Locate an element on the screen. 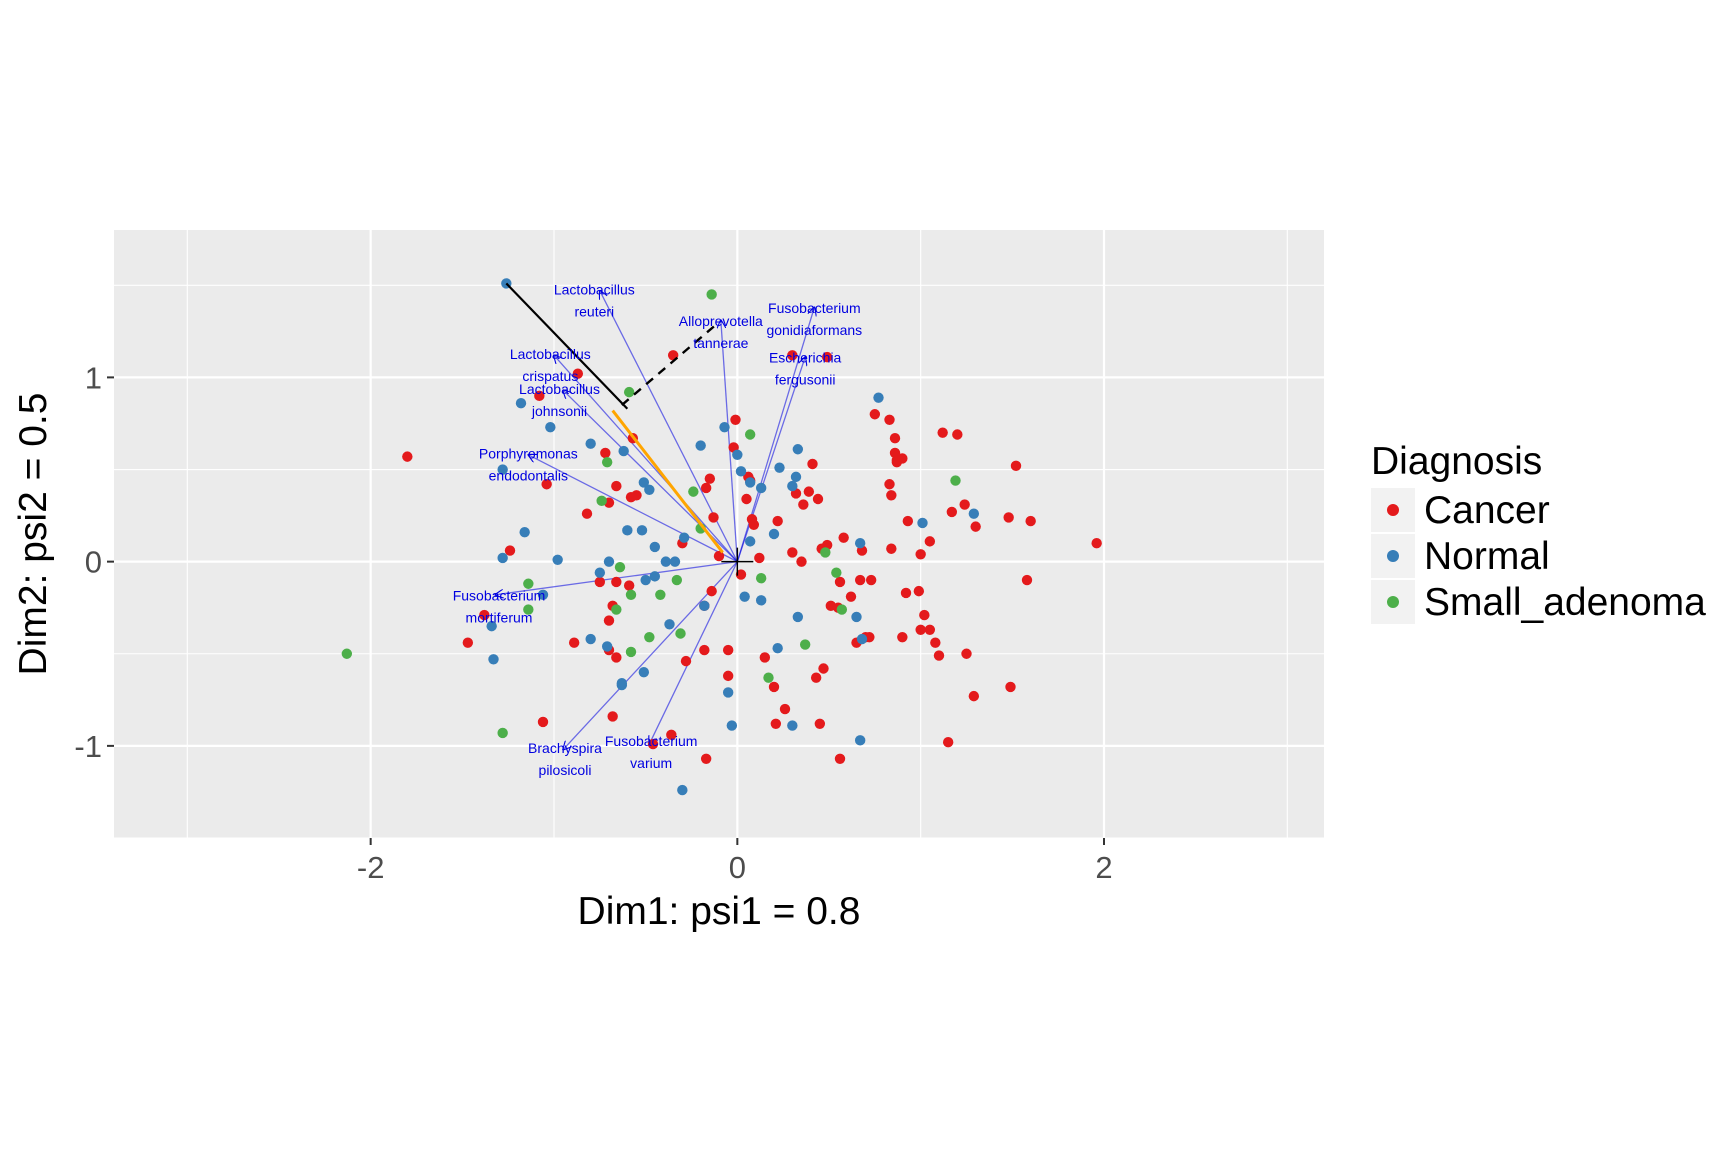 The image size is (1728, 1152). legend-label: Normal is located at coordinates (1487, 556).